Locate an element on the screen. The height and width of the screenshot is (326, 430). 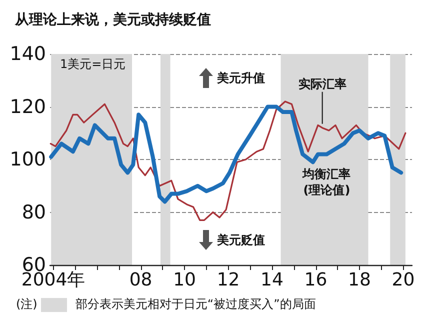
annotation: 美元贬值 is located at coordinates (240, 240).